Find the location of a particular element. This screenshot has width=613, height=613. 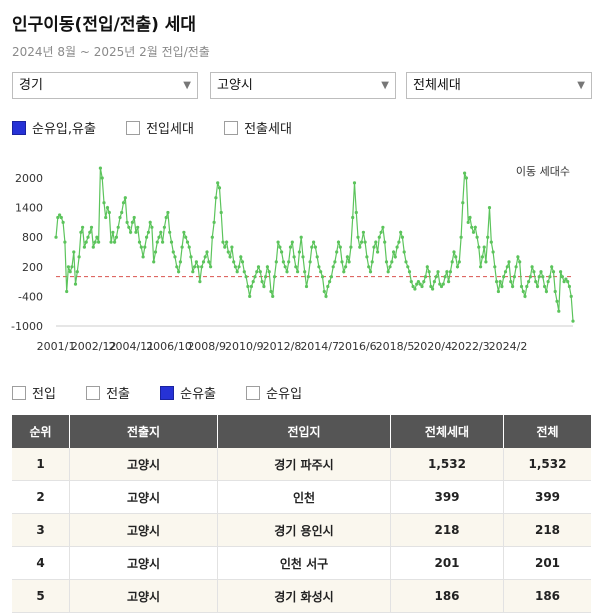

cell-total: 201 is located at coordinates (547, 563).